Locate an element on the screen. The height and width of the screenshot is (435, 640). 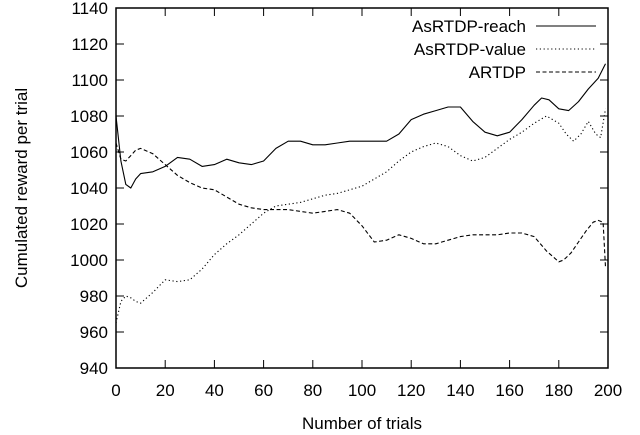
x-tick-label: 100 is located at coordinates (362, 390).